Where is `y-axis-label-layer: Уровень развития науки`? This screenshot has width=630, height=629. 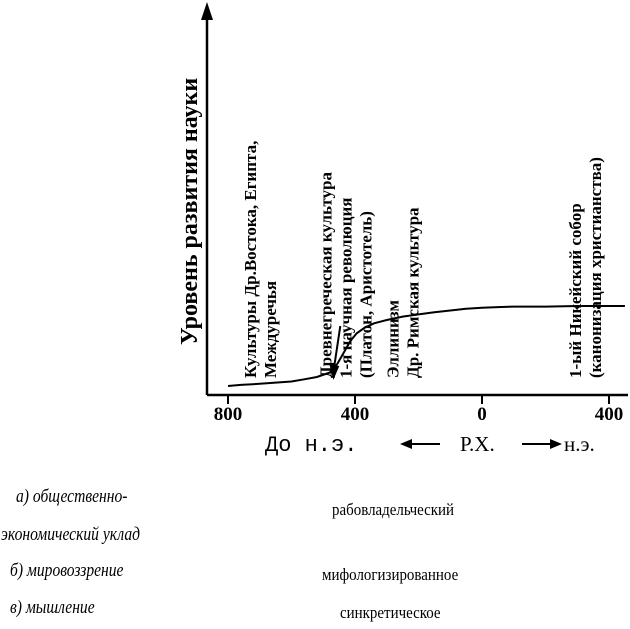
y-axis-label-layer: Уровень развития науки is located at coordinates (190, 211).